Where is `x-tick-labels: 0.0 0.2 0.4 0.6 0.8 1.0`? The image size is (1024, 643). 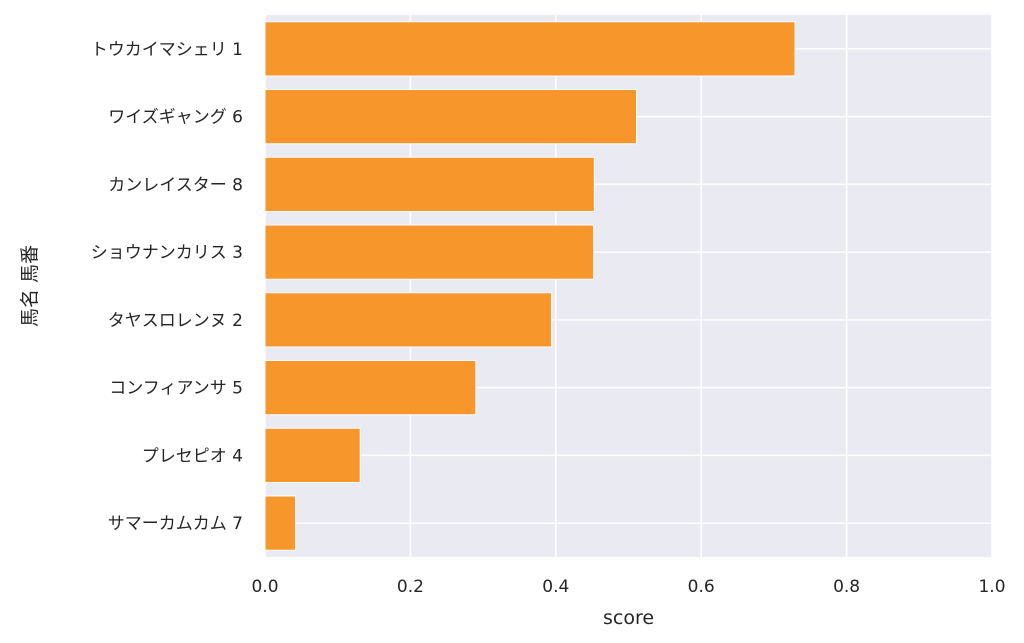 x-tick-labels: 0.0 0.2 0.4 0.6 0.8 1.0 is located at coordinates (628, 587).